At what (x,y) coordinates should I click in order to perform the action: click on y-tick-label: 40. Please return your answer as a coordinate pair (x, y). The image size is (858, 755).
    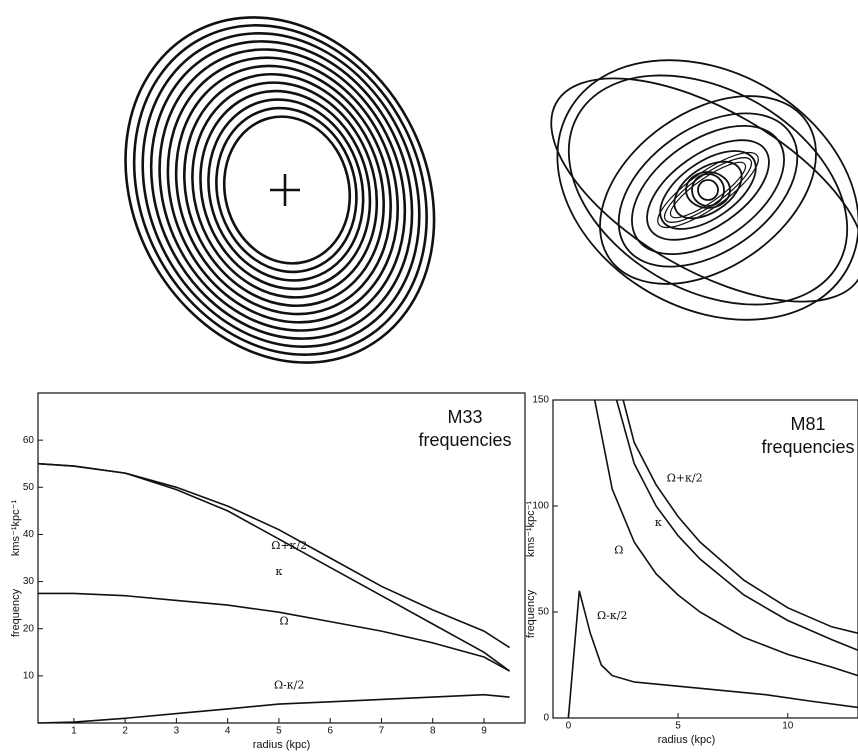
    Looking at the image, I should click on (29, 534).